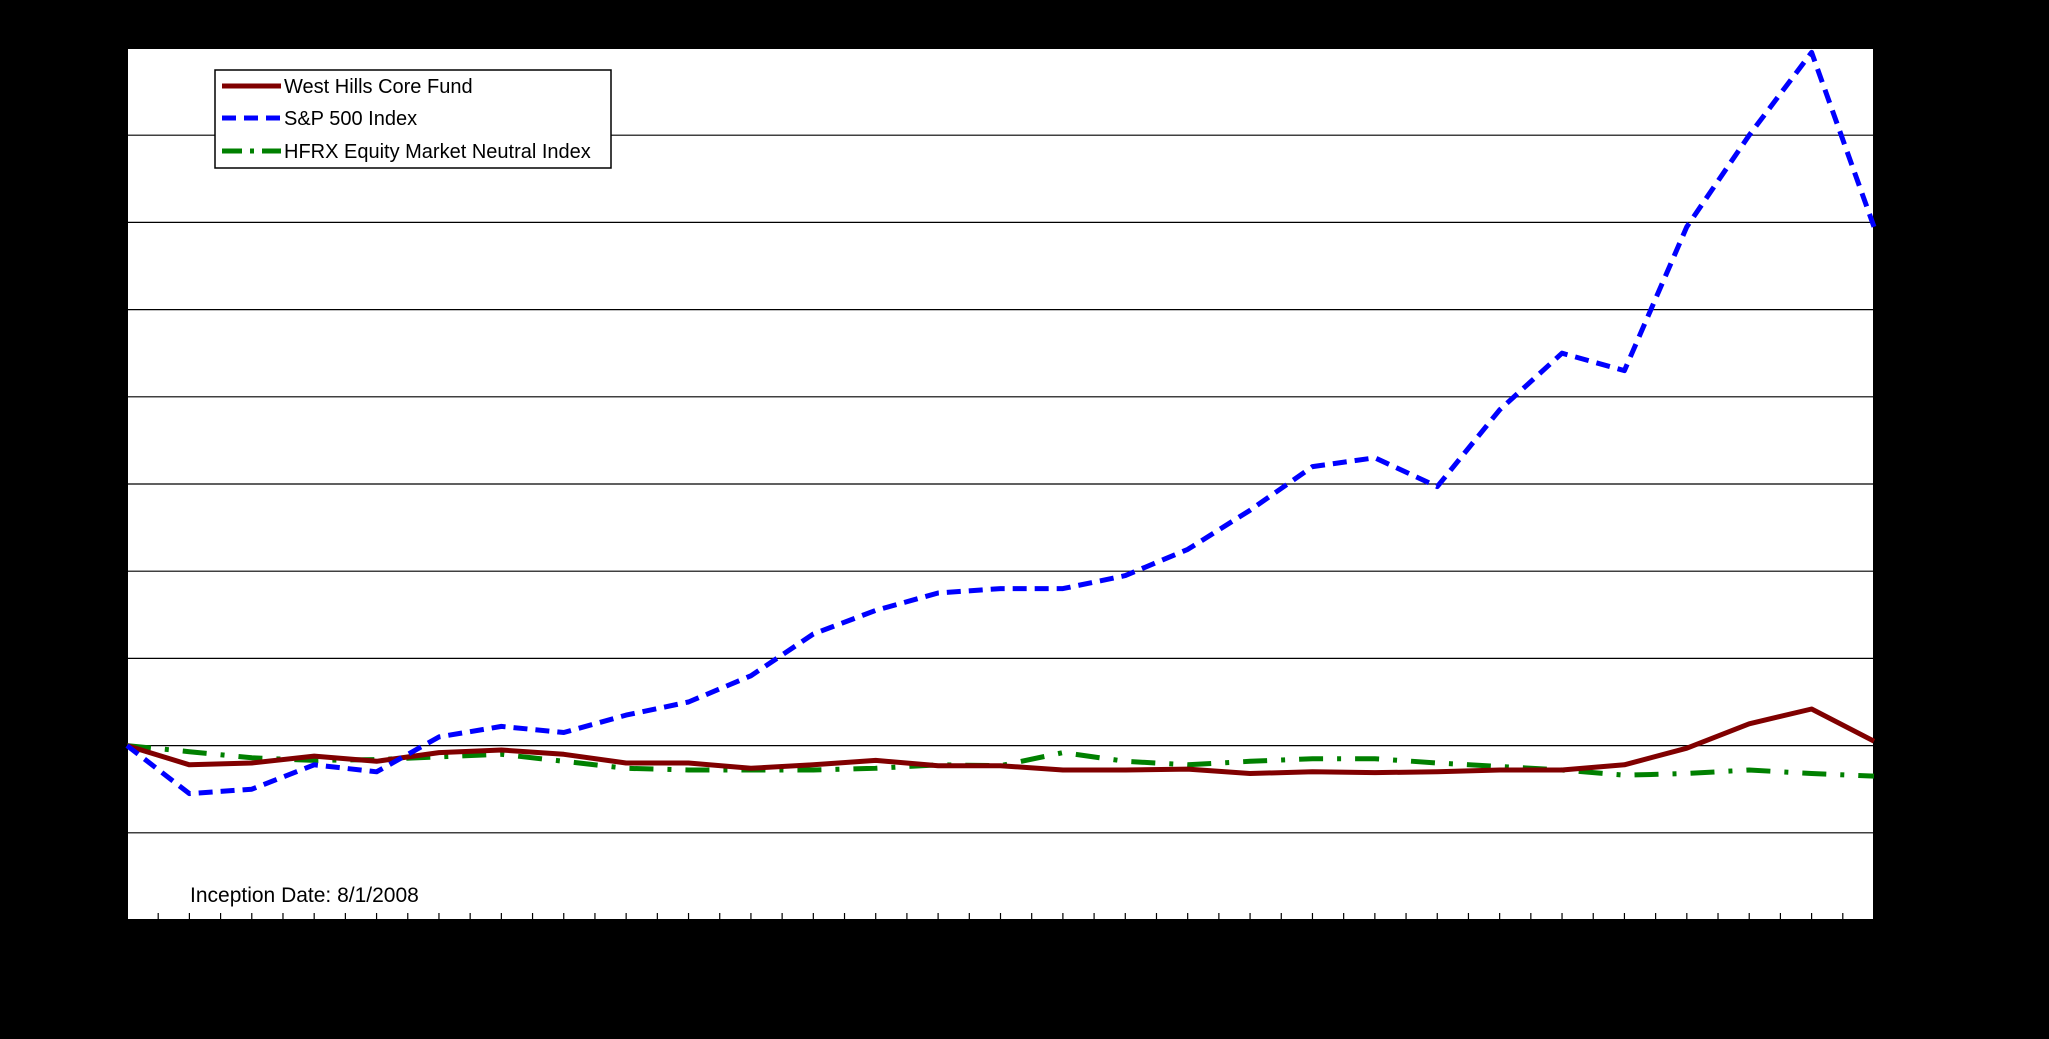 This screenshot has height=1039, width=2049. What do you see at coordinates (437, 152) in the screenshot?
I see `legend-label-hfrx: HFRX Equity Market Neutral Index` at bounding box center [437, 152].